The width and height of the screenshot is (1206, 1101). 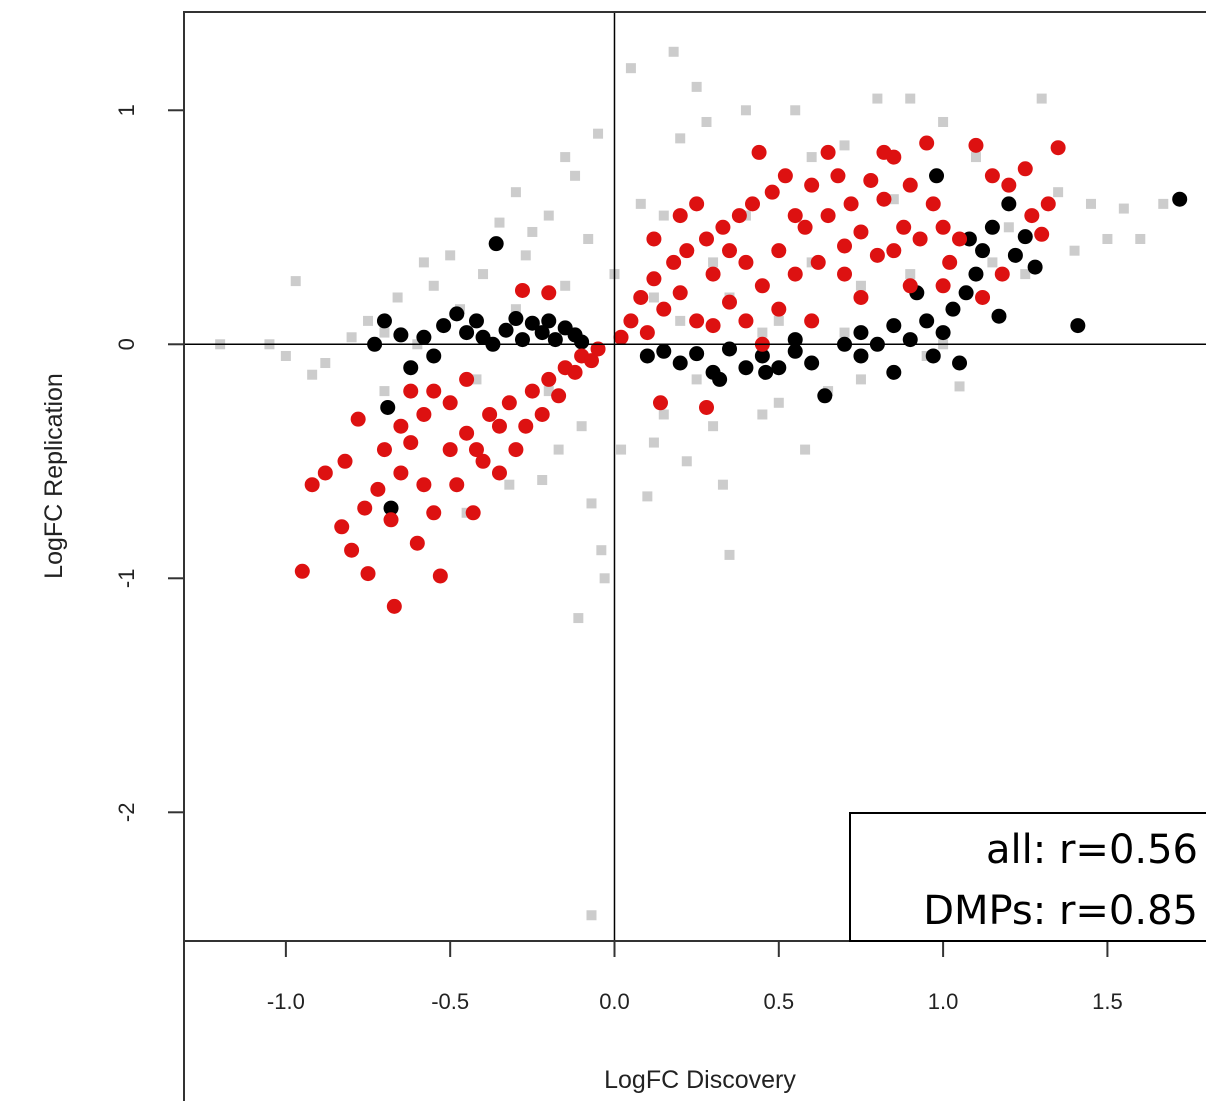 I want to click on legend-frame, so click(x=1027, y=877).